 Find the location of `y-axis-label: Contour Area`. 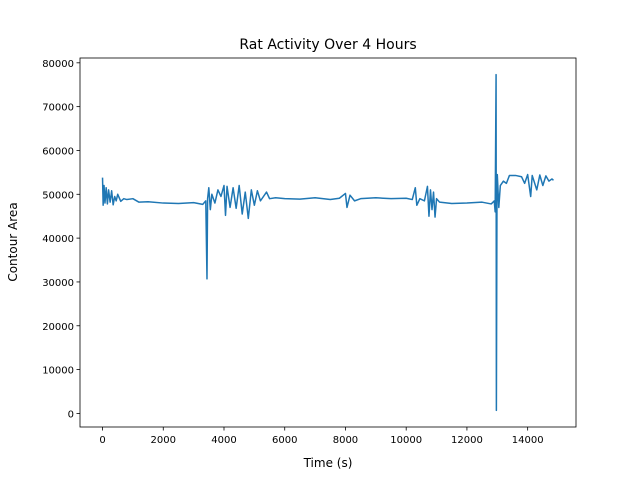

y-axis-label: Contour Area is located at coordinates (13, 241).